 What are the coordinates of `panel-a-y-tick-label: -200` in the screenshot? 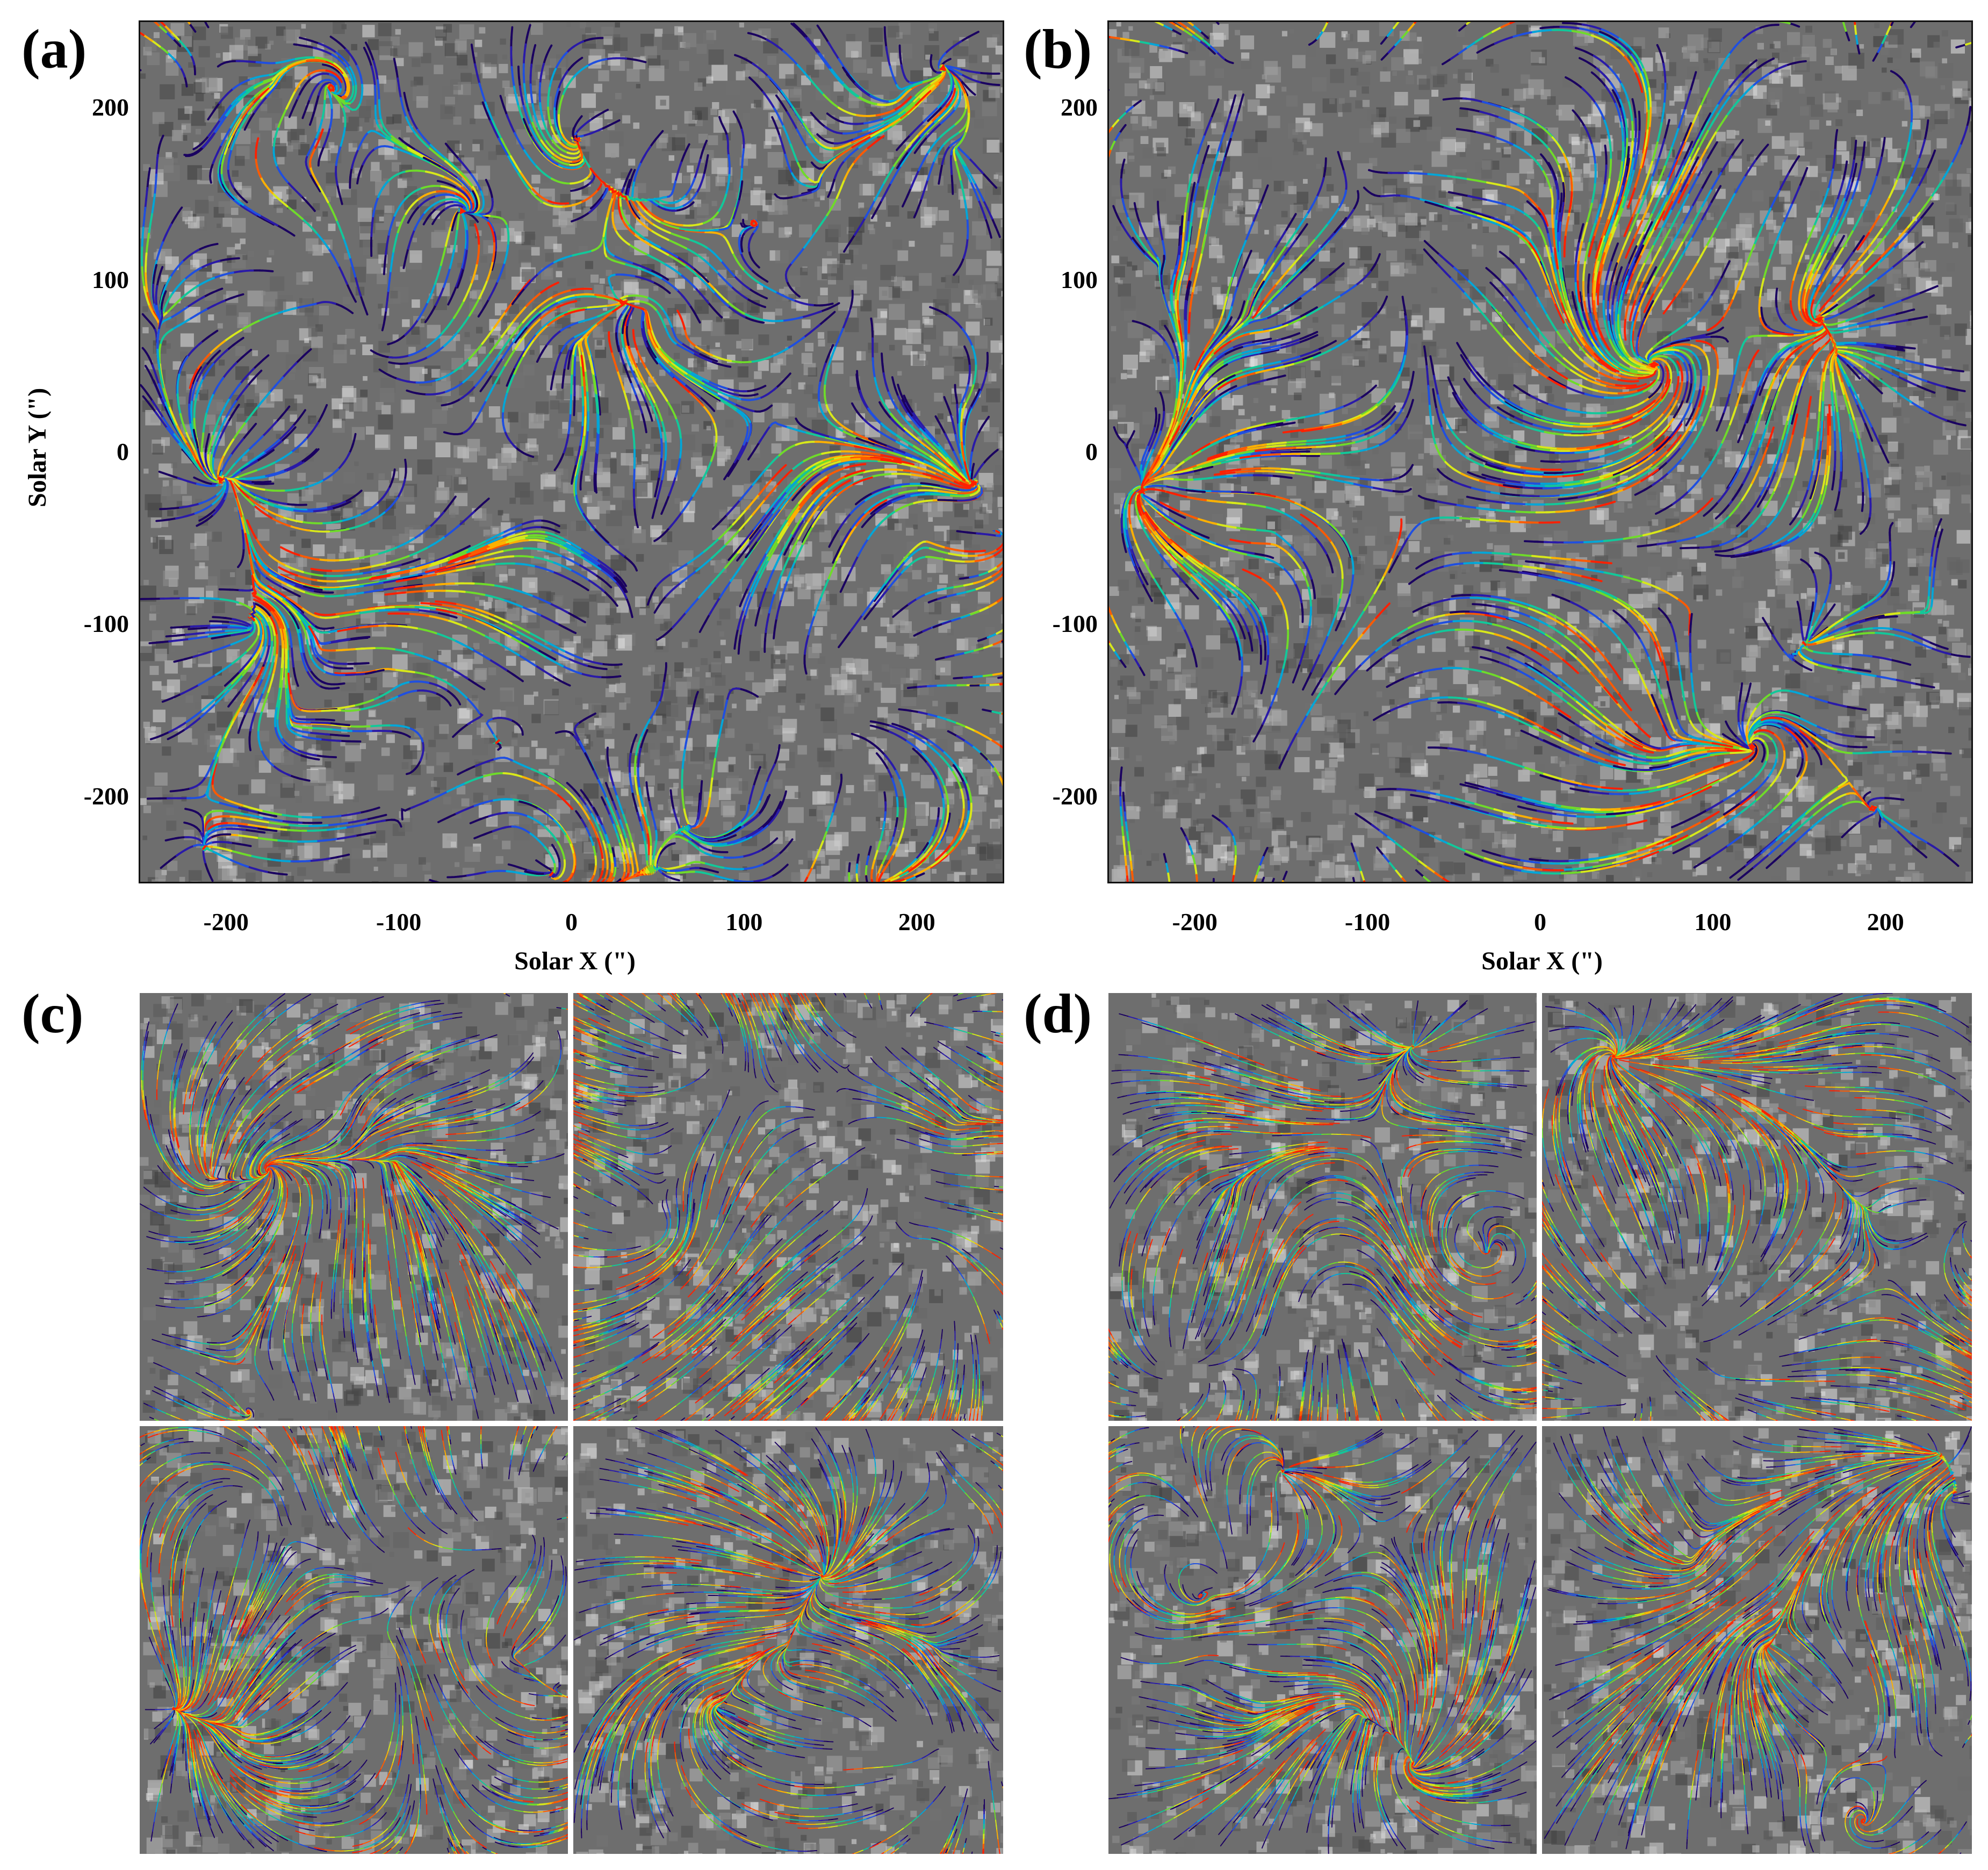 It's located at (96, 796).